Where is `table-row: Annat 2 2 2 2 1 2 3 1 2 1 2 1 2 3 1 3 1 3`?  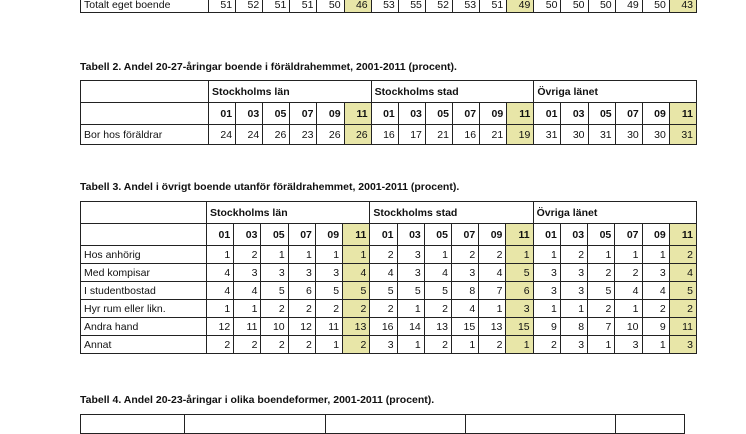
table-row: Annat 2 2 2 2 1 2 3 1 2 1 2 1 2 3 1 3 1 3 is located at coordinates (389, 344).